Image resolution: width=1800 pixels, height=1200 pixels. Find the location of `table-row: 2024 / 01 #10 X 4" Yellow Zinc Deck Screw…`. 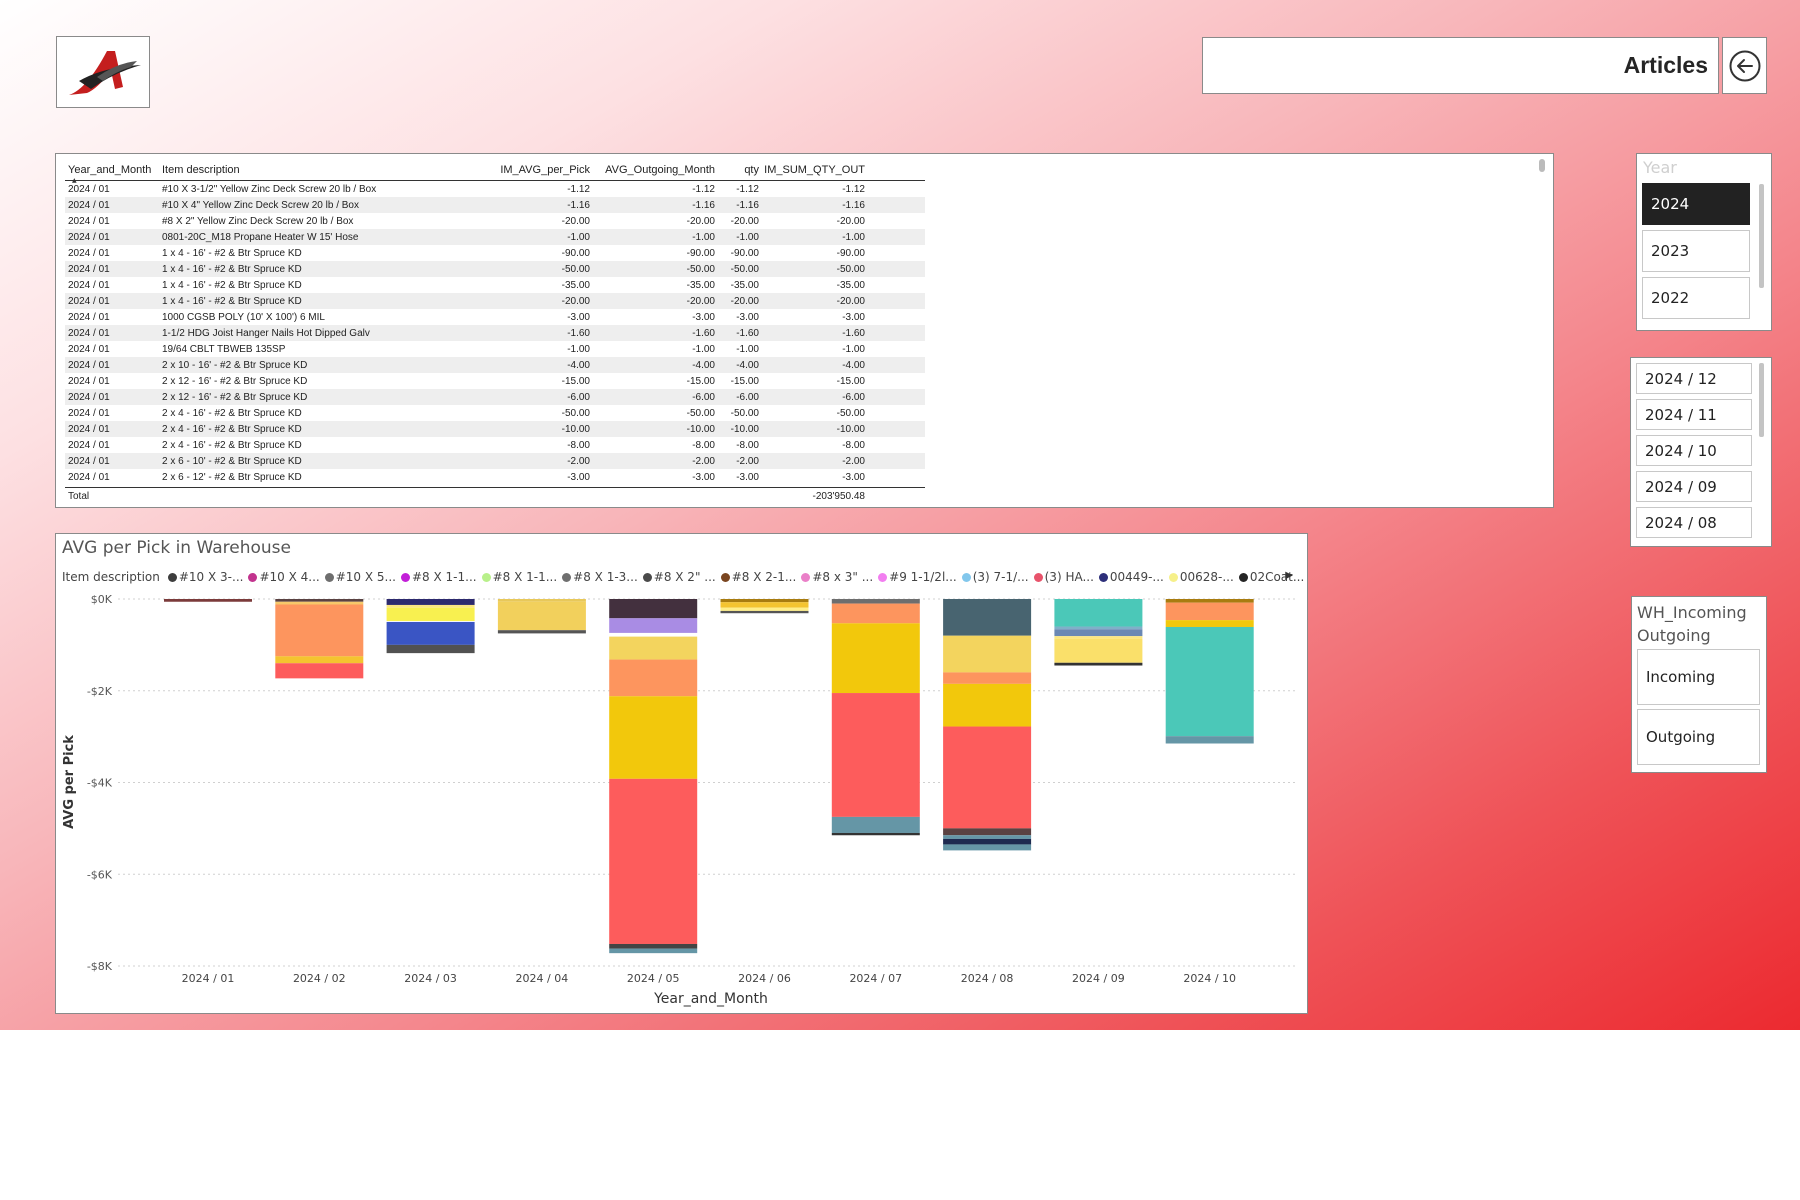

table-row: 2024 / 01 #10 X 4" Yellow Zinc Deck Screw… is located at coordinates (495, 205).